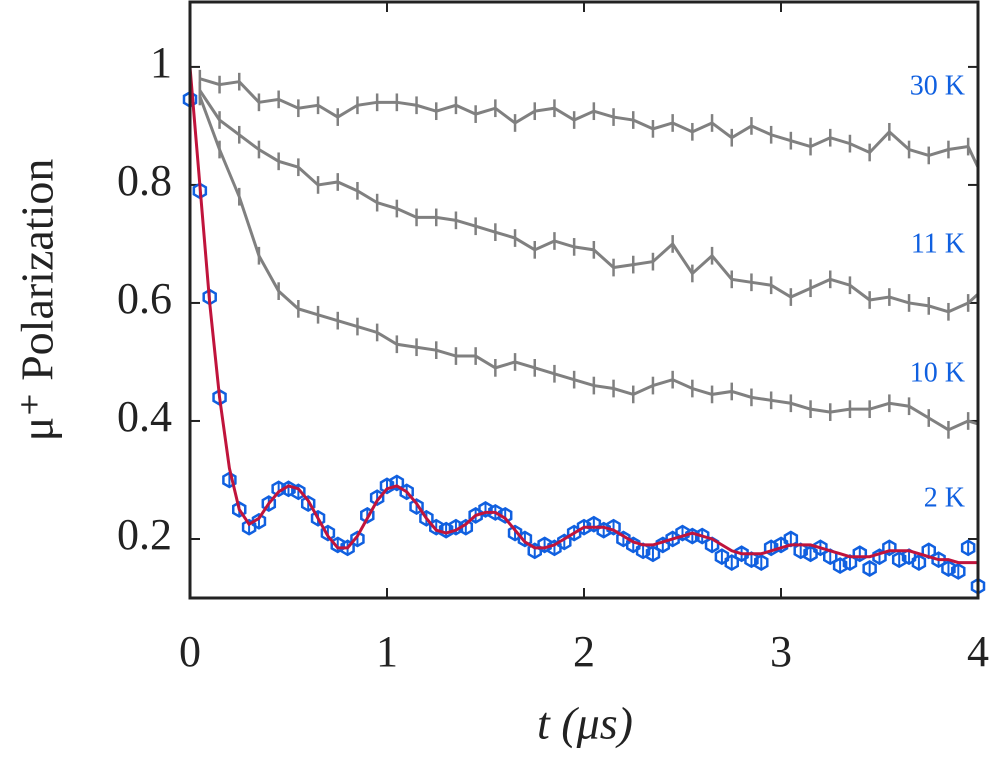 This screenshot has height=764, width=993. I want to click on x-tick-label: 0, so click(190, 651).